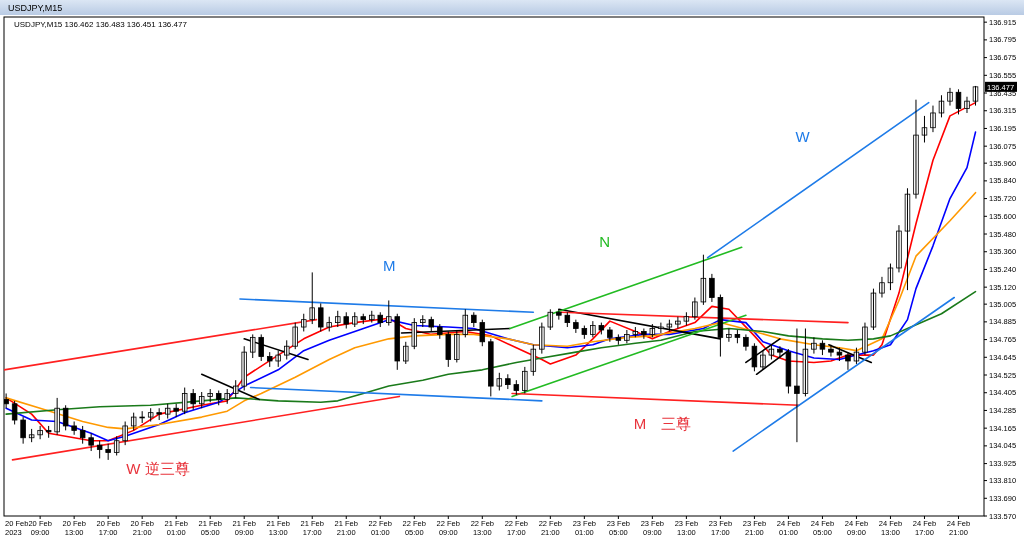 The image size is (1024, 537). Describe the element at coordinates (662, 423) in the screenshot. I see `annotation: M 三尊` at that location.